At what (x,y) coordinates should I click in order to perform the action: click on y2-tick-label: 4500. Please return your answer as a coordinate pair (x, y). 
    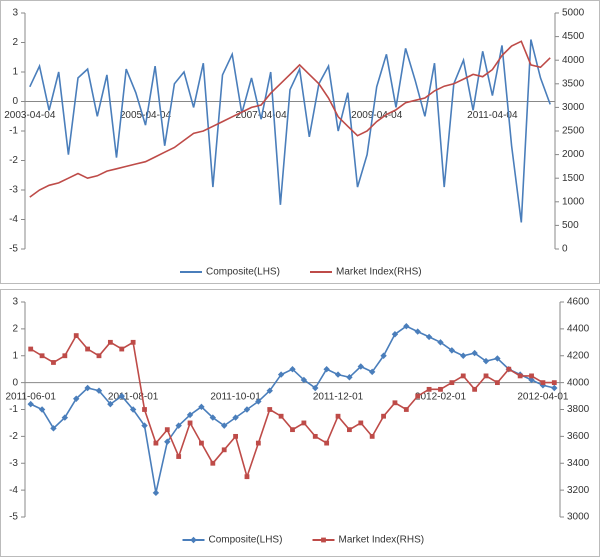
    Looking at the image, I should click on (573, 36).